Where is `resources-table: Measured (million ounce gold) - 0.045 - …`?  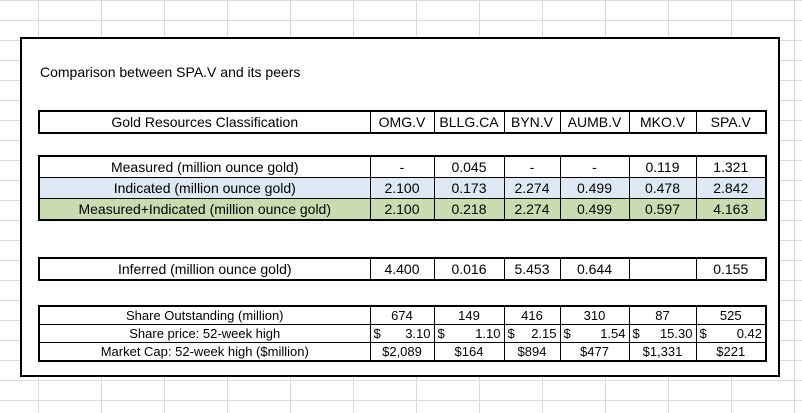 resources-table: Measured (million ounce gold) - 0.045 - … is located at coordinates (402, 188).